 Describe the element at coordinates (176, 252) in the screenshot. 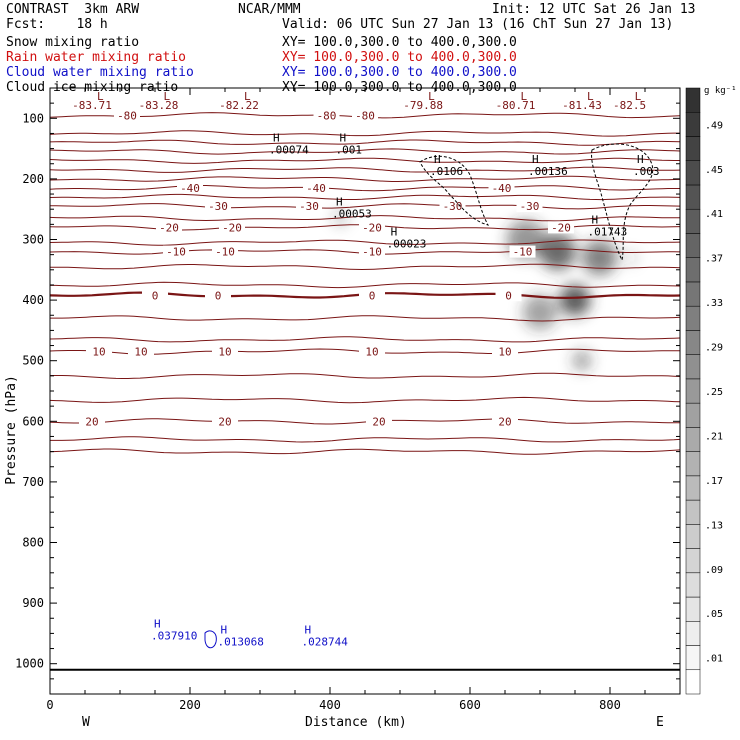

I see `isotherm-label: -10` at that location.